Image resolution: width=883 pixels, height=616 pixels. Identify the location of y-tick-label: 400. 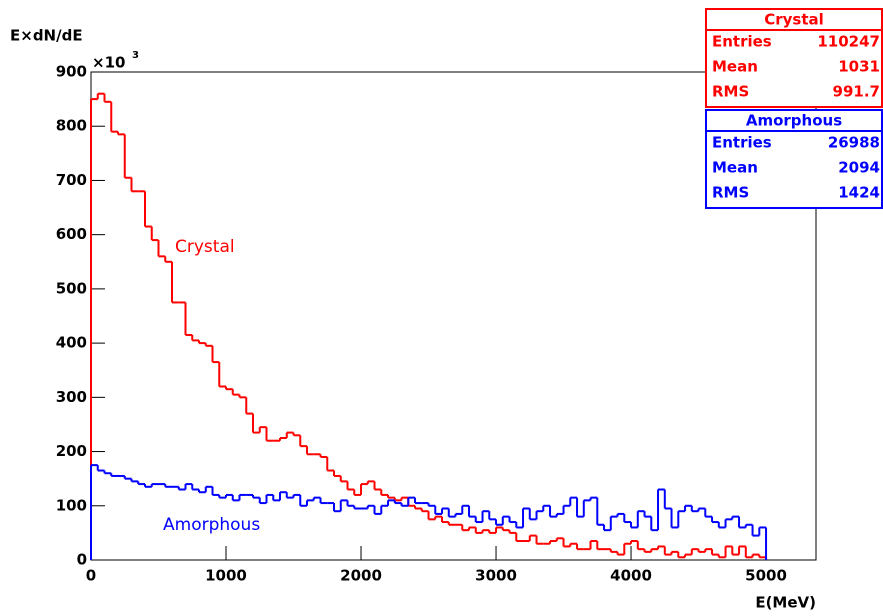
(71, 343).